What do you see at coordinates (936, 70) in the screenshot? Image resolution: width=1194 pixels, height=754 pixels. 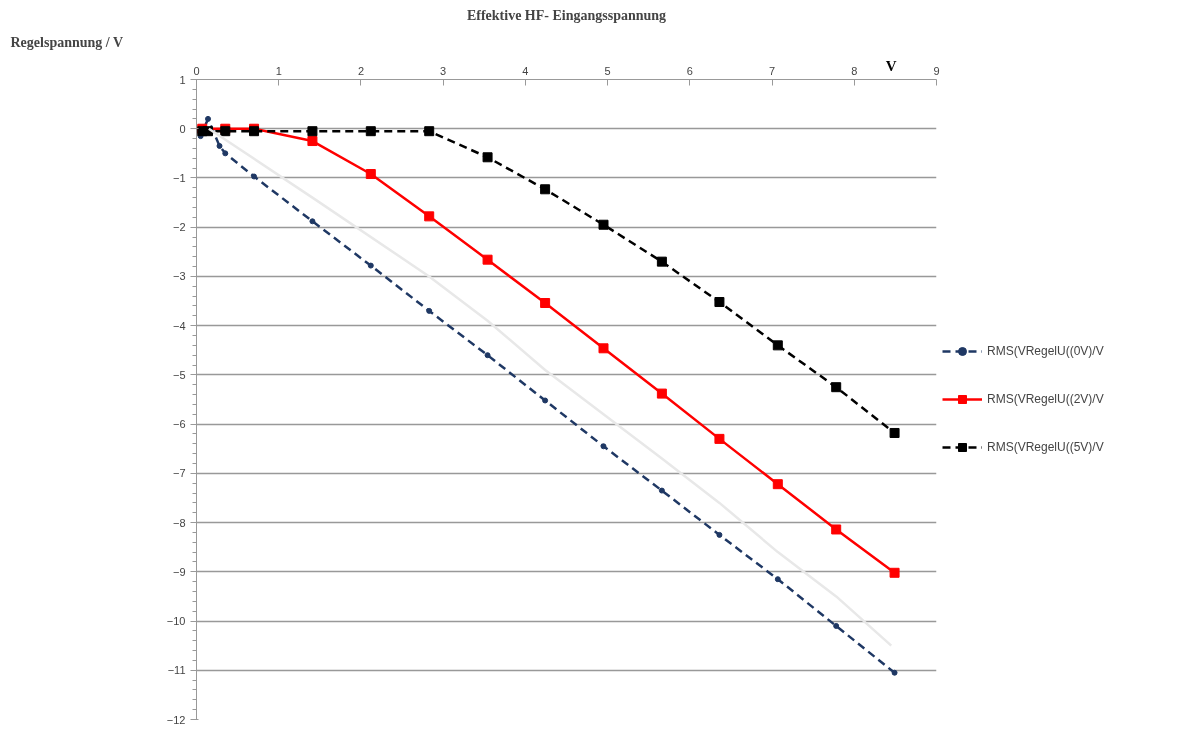 I see `x-tick-label: 9` at bounding box center [936, 70].